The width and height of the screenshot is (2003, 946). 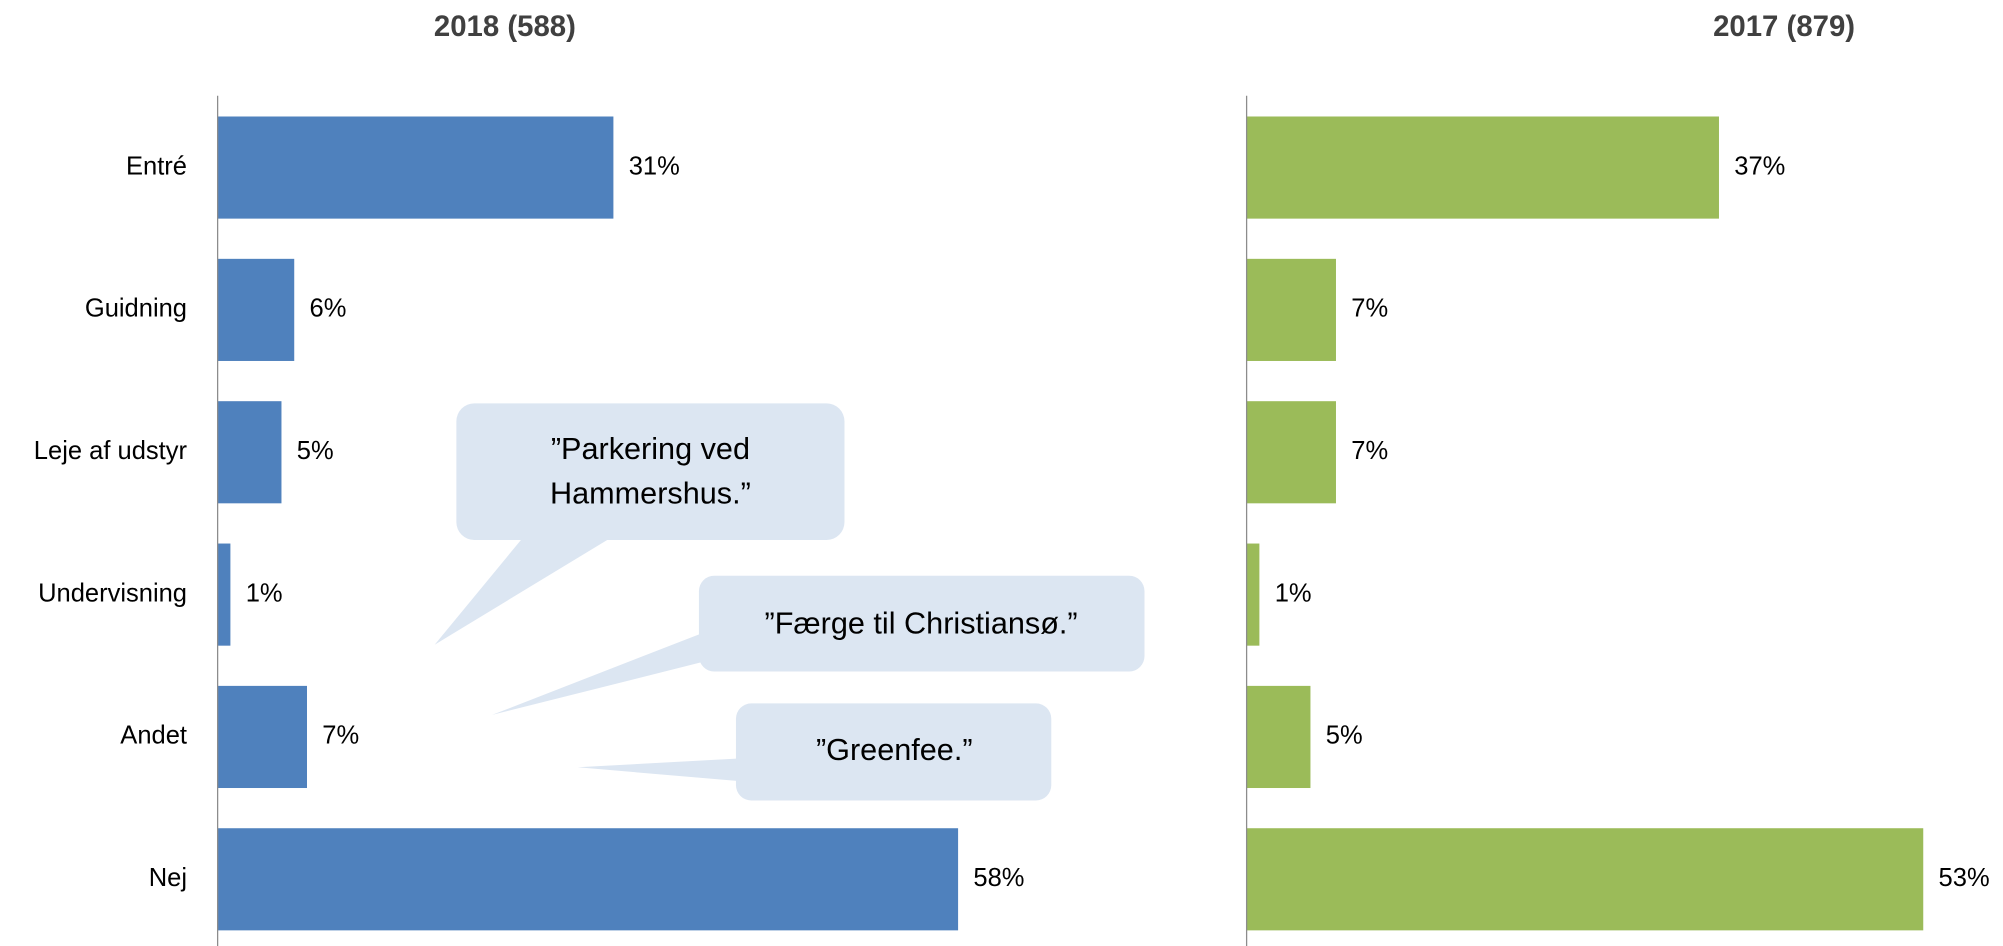 What do you see at coordinates (156, 166) in the screenshot?
I see `y-tick-label: Entré` at bounding box center [156, 166].